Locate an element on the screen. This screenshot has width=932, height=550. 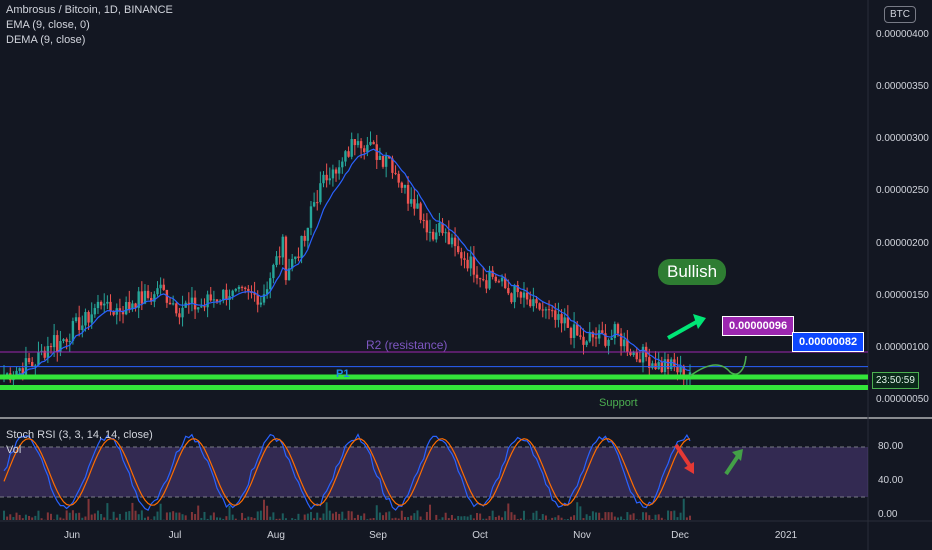
bullish-bubble: Bullish is located at coordinates (692, 272).